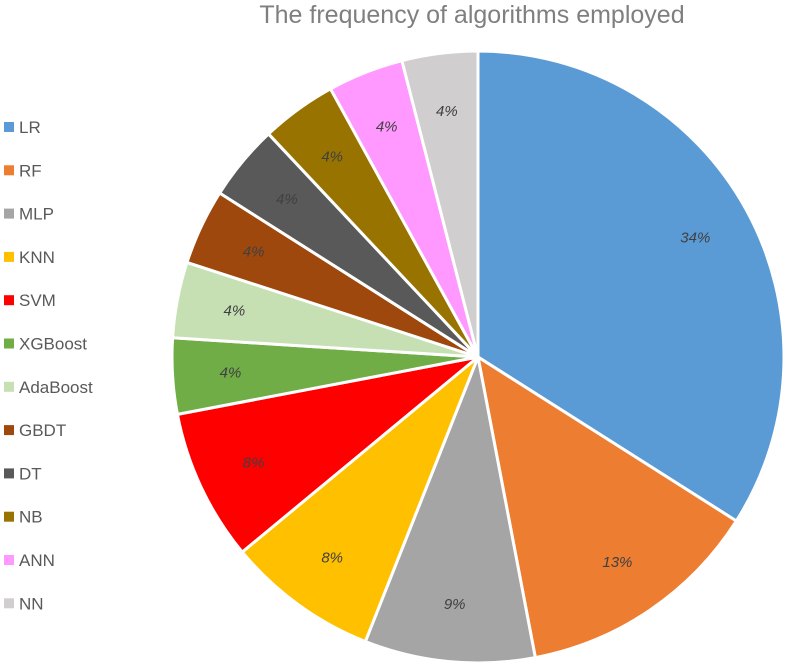 Image resolution: width=787 pixels, height=670 pixels. I want to click on legend-label: GBDT, so click(42, 430).